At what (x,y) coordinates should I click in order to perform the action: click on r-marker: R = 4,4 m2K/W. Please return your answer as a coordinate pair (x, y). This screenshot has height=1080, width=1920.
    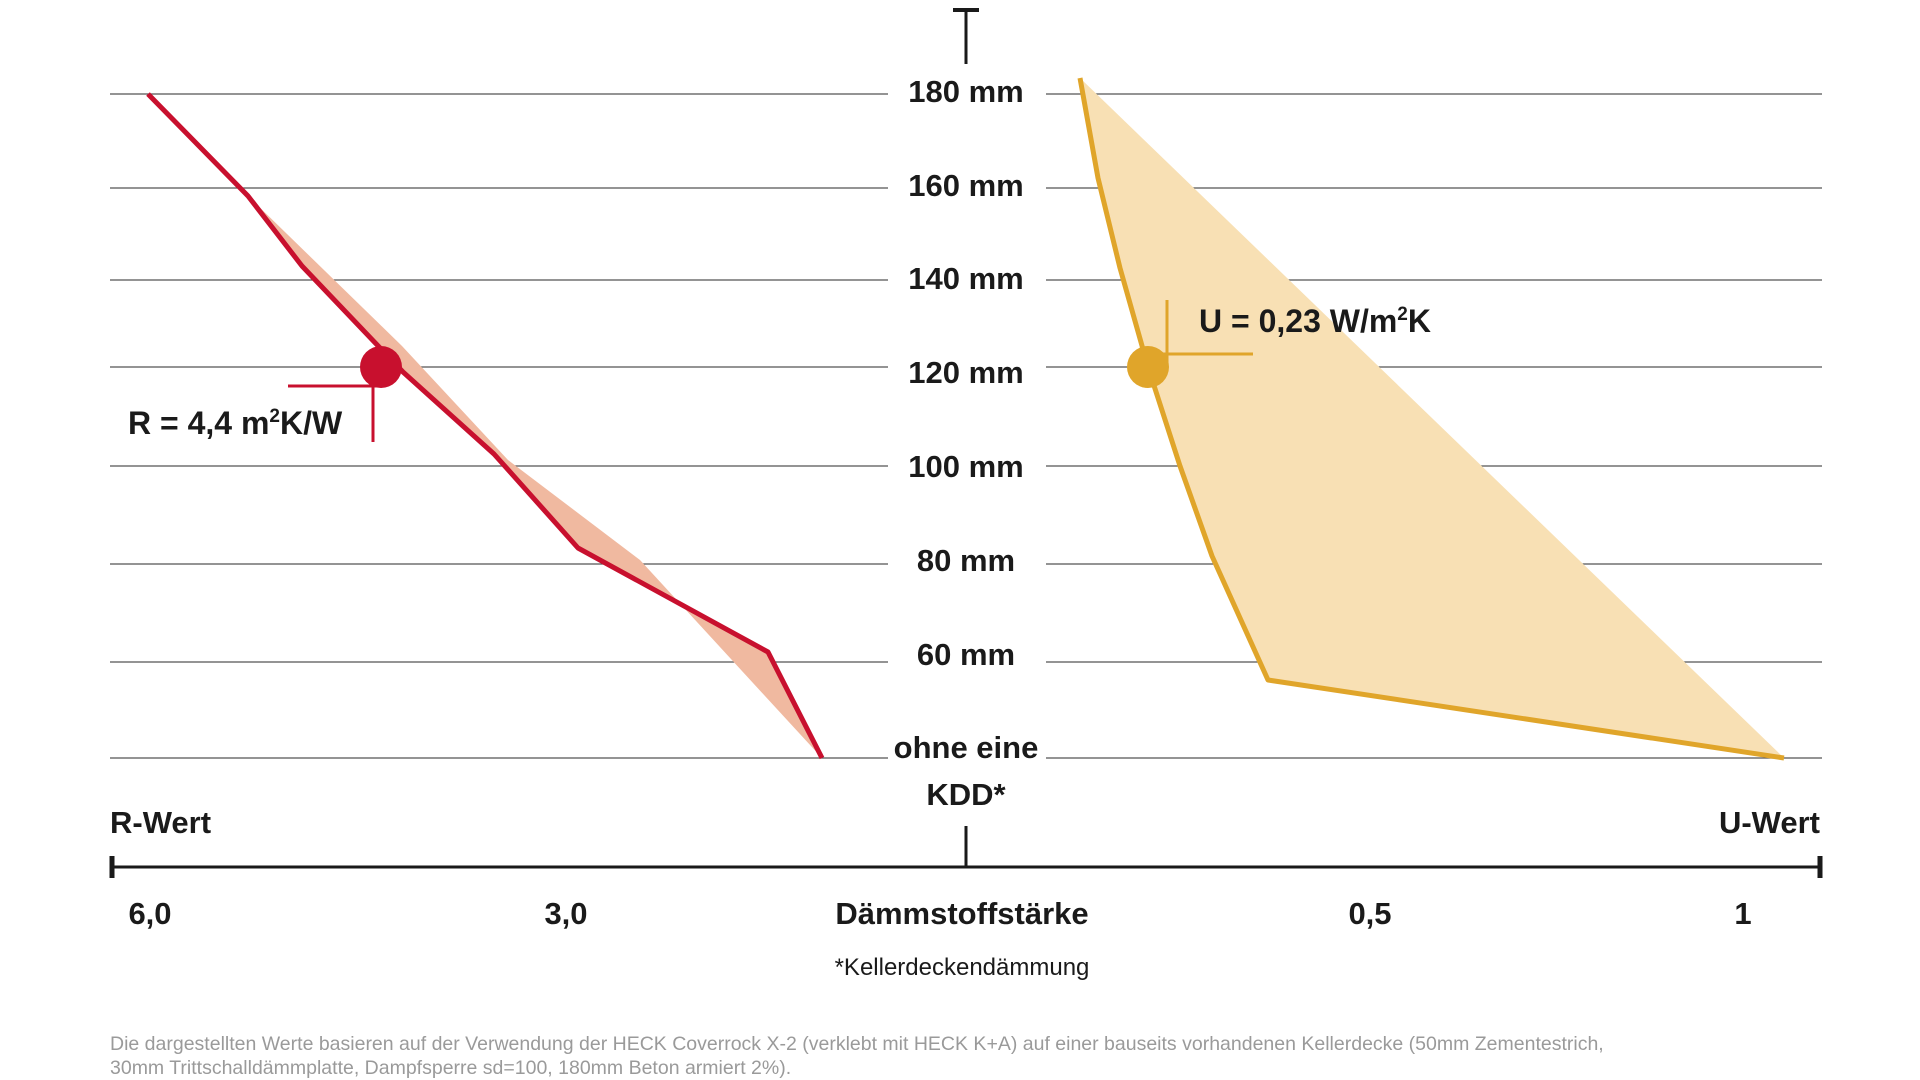
    Looking at the image, I should click on (265, 394).